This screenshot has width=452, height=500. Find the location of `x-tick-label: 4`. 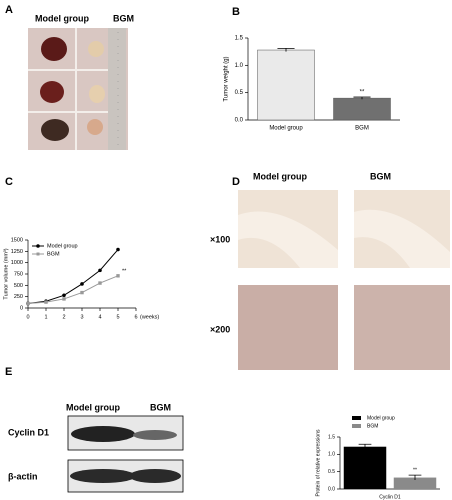

x-tick-label: 4 is located at coordinates (99, 317).